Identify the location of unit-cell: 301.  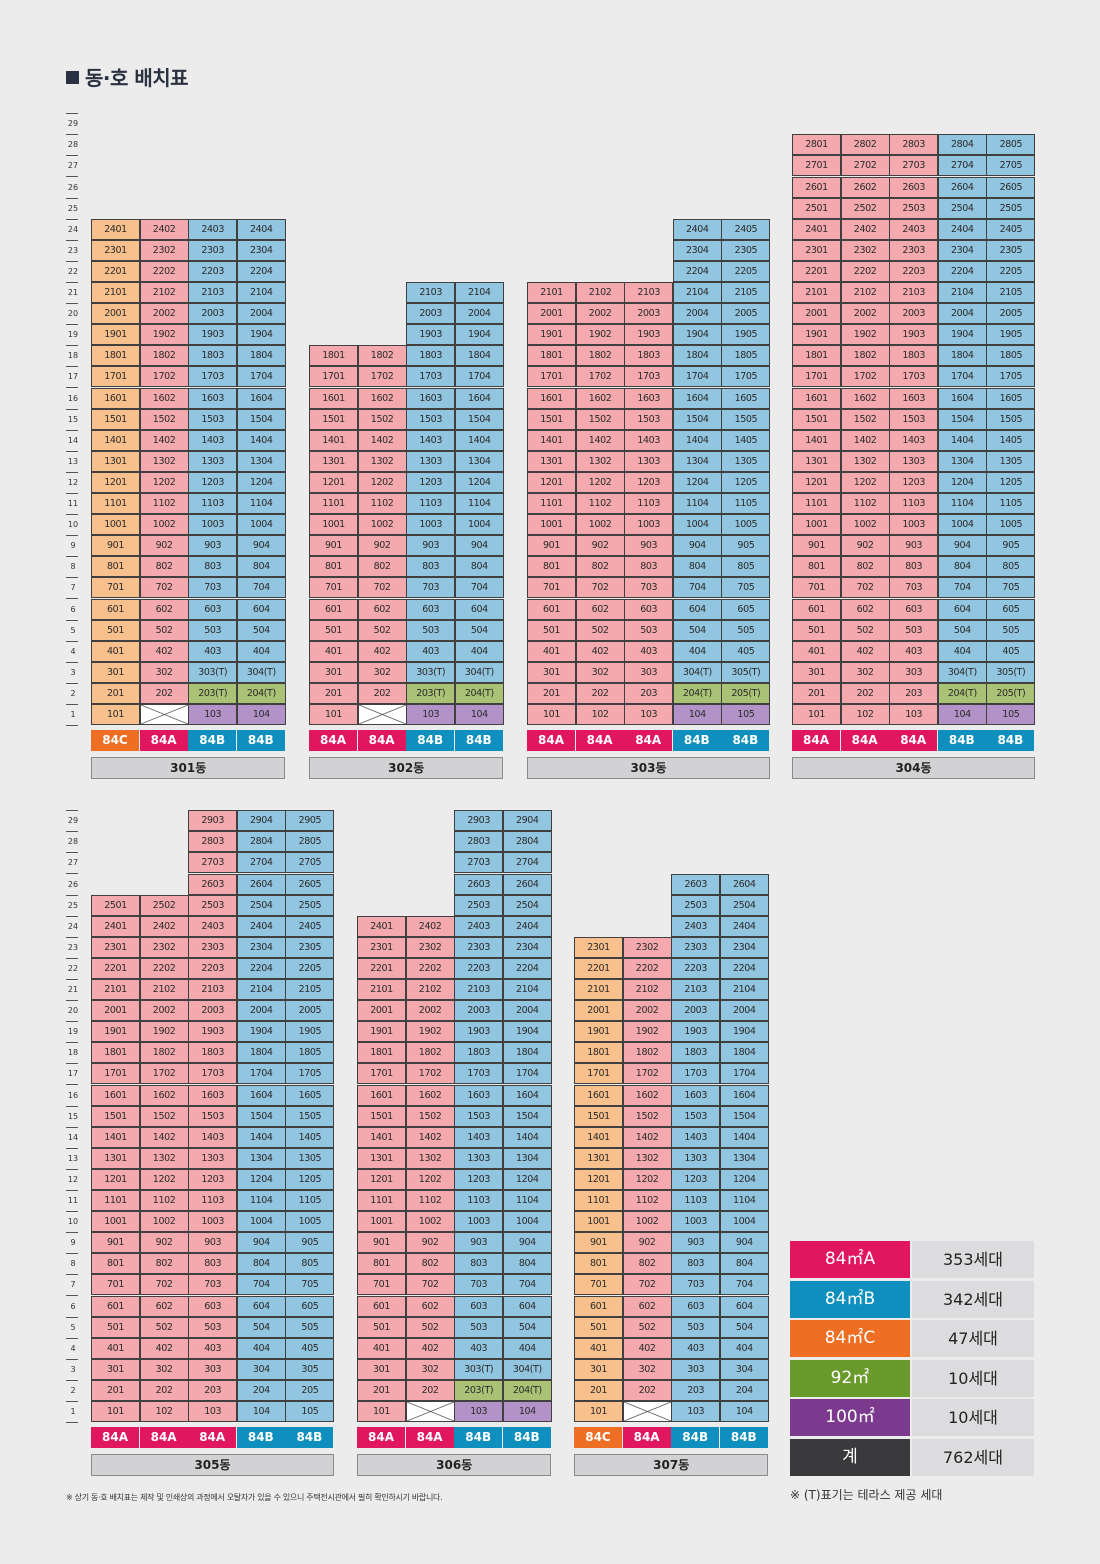
(598, 1369).